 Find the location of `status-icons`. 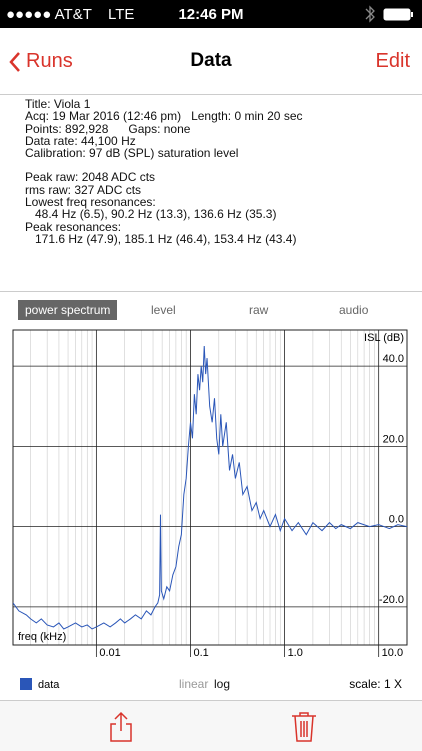

status-icons is located at coordinates (389, 14).